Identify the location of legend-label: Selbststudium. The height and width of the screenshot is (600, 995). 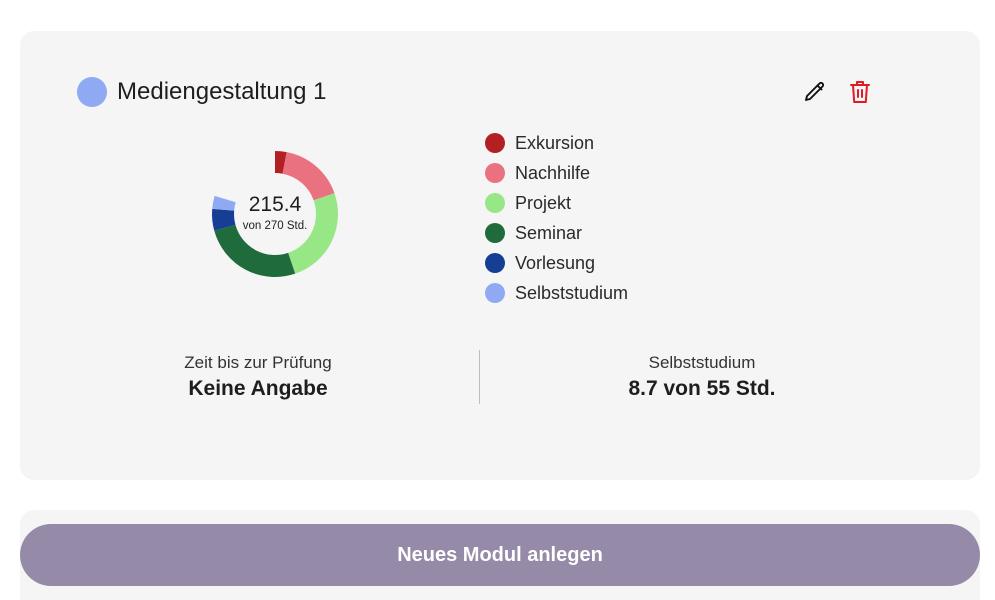
(572, 292).